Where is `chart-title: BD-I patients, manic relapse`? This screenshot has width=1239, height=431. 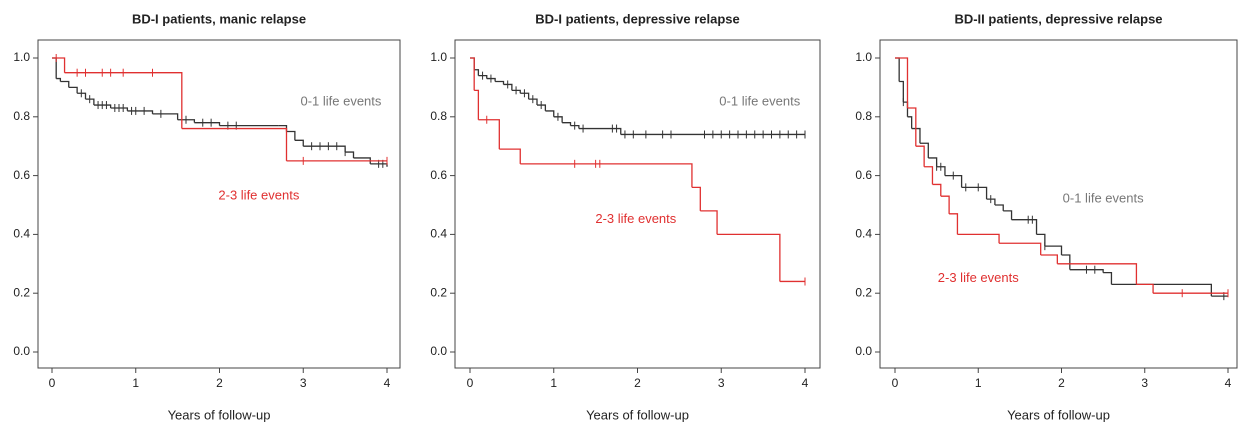 chart-title: BD-I patients, manic relapse is located at coordinates (219, 18).